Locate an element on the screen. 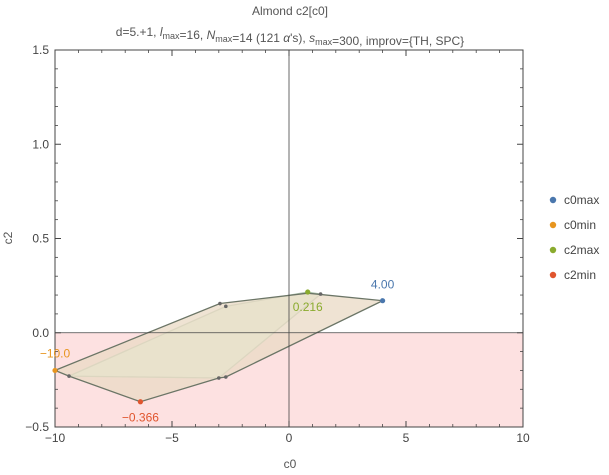  legend-label-c0max: c0max is located at coordinates (581, 200).